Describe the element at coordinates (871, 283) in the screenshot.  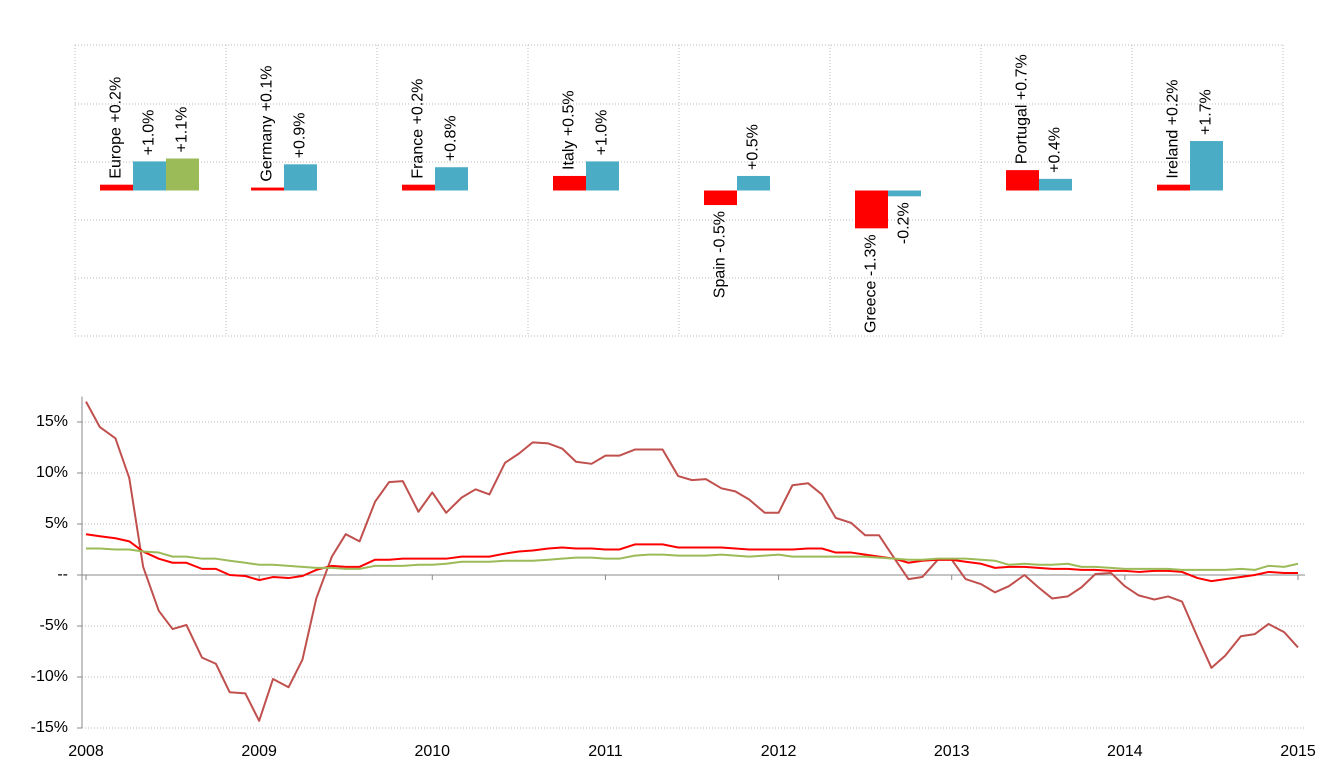
I see `value-label: Greece -1.3%` at that location.